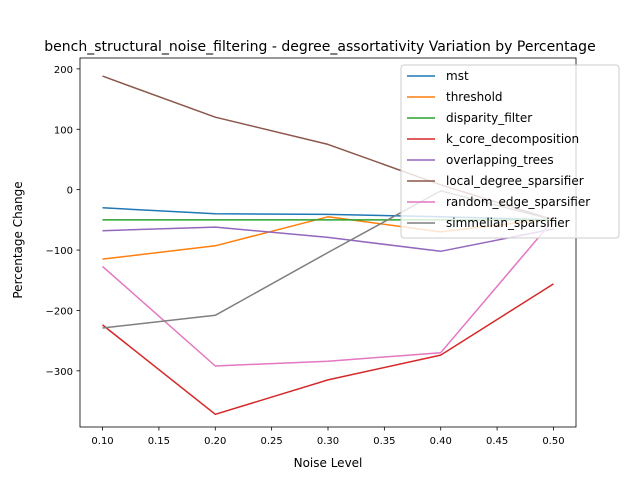  I want to click on x-tick-label: 0.25, so click(272, 441).